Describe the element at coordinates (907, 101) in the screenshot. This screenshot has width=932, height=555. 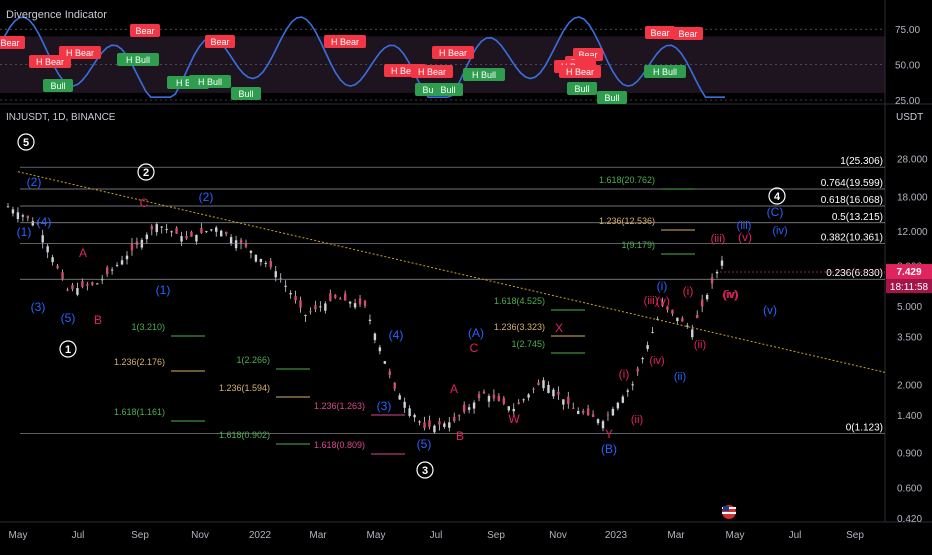
I see `indicator-axis-tick: 25.00` at that location.